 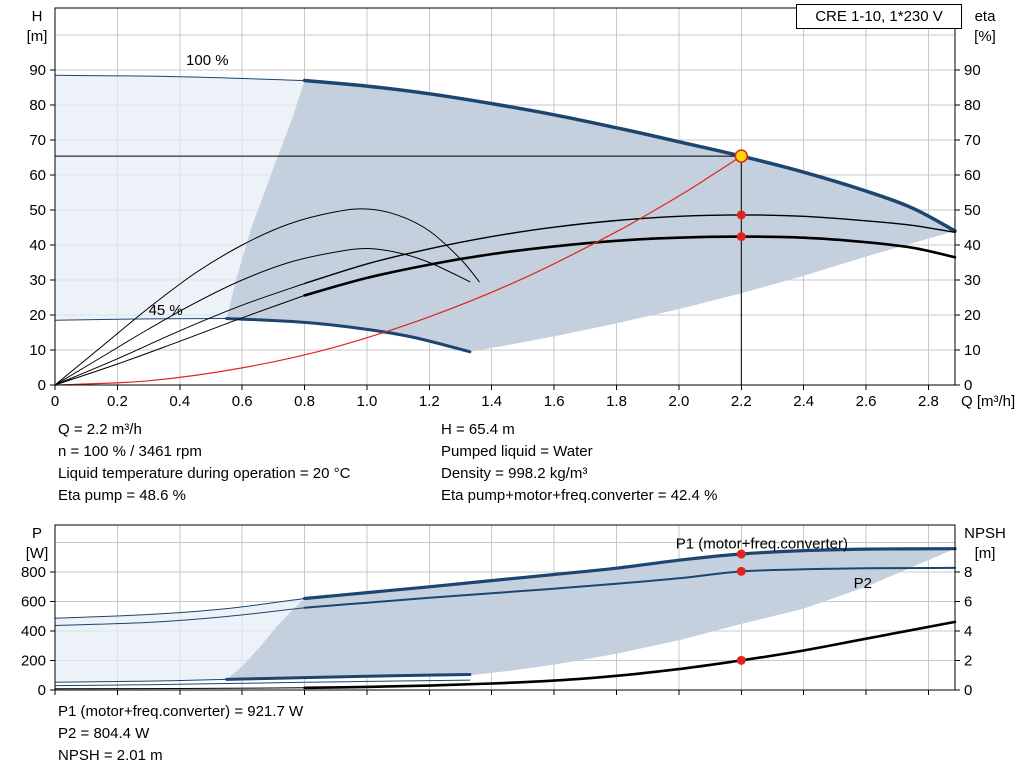 I want to click on tick-label: 0.6, so click(x=242, y=401).